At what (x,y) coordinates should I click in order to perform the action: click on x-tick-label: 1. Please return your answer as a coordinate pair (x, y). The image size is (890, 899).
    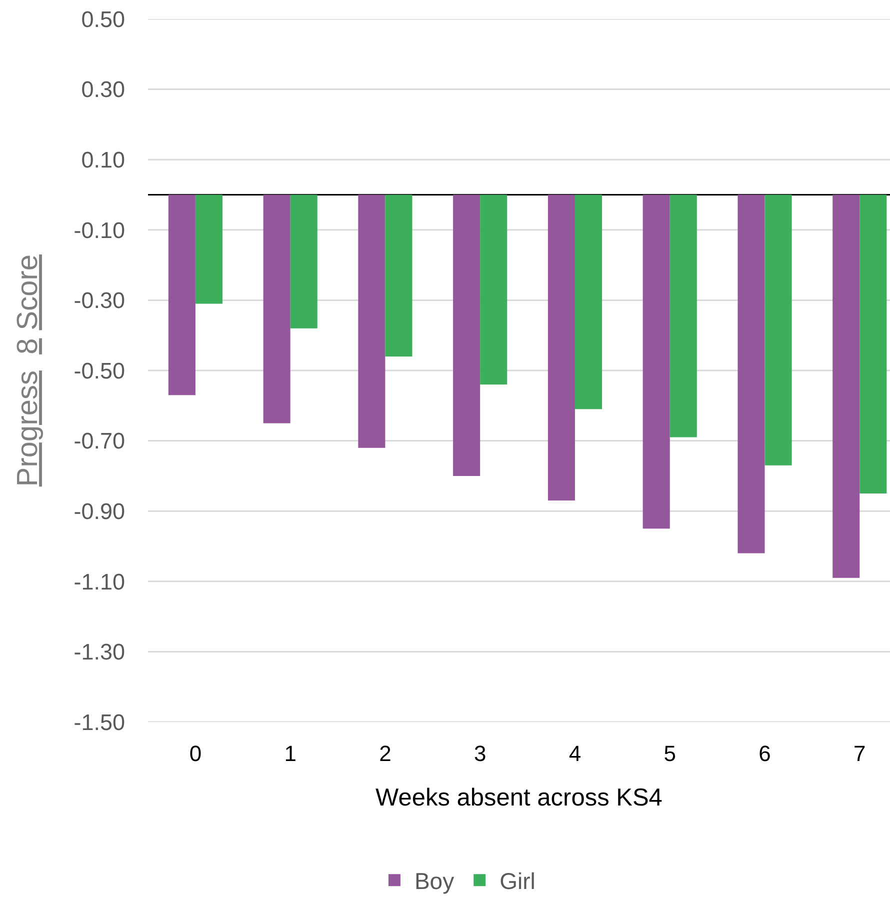
    Looking at the image, I should click on (290, 753).